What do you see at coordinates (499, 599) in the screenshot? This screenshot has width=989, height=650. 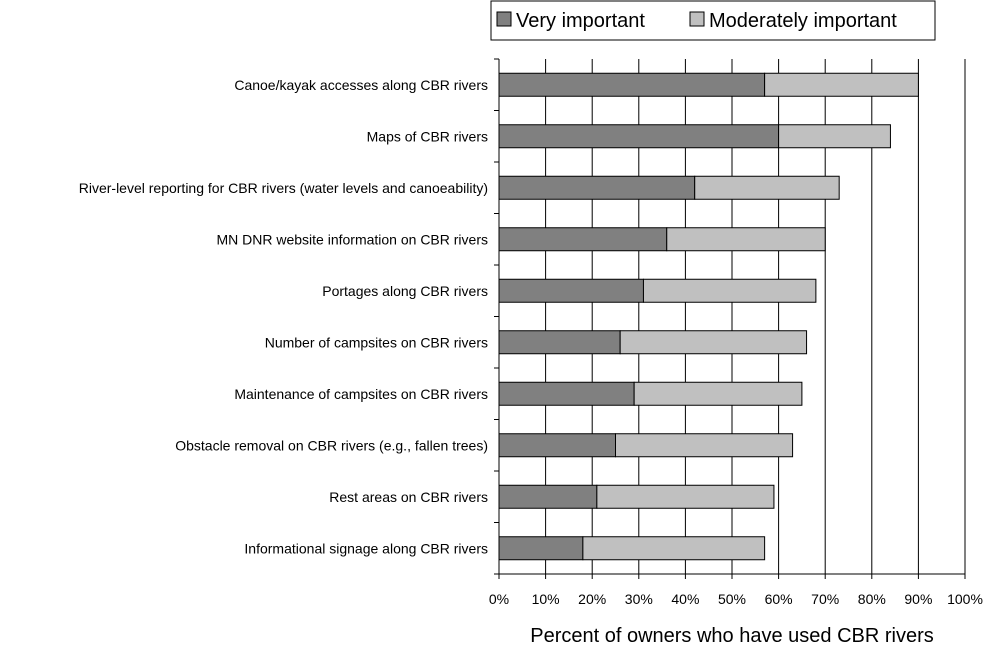 I see `x-tick-label: 0%` at bounding box center [499, 599].